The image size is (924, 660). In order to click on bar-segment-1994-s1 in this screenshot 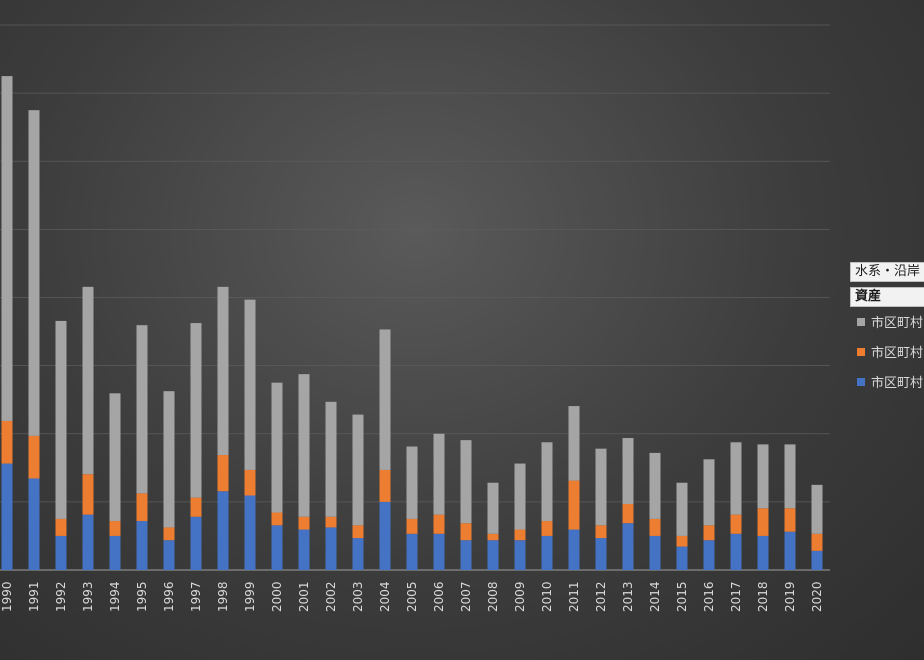, I will do `click(115, 528)`.